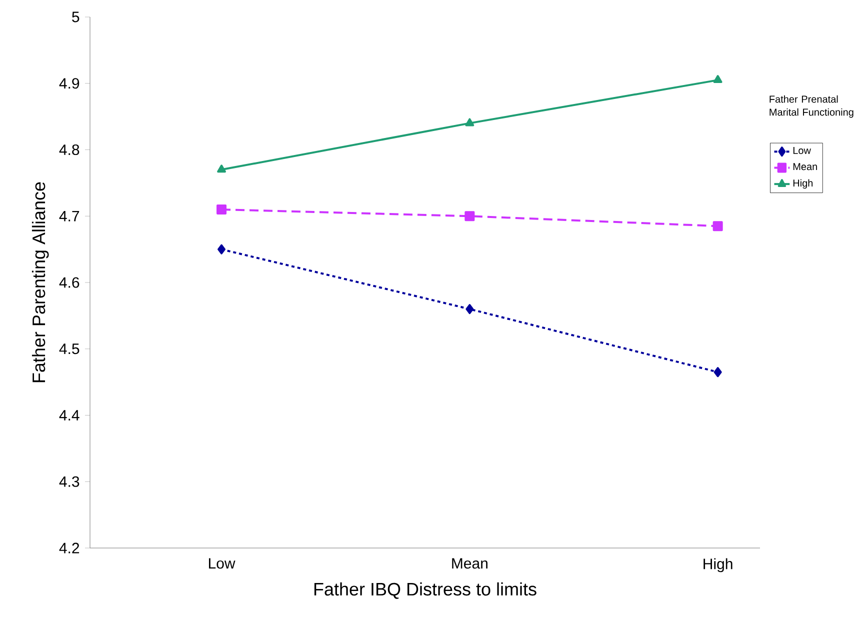 The width and height of the screenshot is (868, 619). Describe the element at coordinates (69, 282) in the screenshot. I see `y-tick-label: 4.6` at that location.